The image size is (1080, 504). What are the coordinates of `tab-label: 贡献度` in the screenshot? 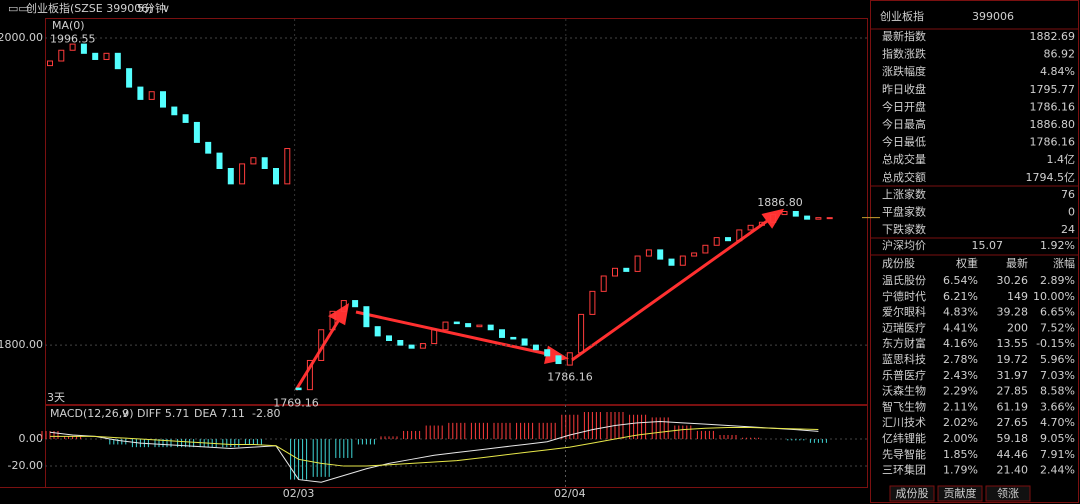 It's located at (960, 493).